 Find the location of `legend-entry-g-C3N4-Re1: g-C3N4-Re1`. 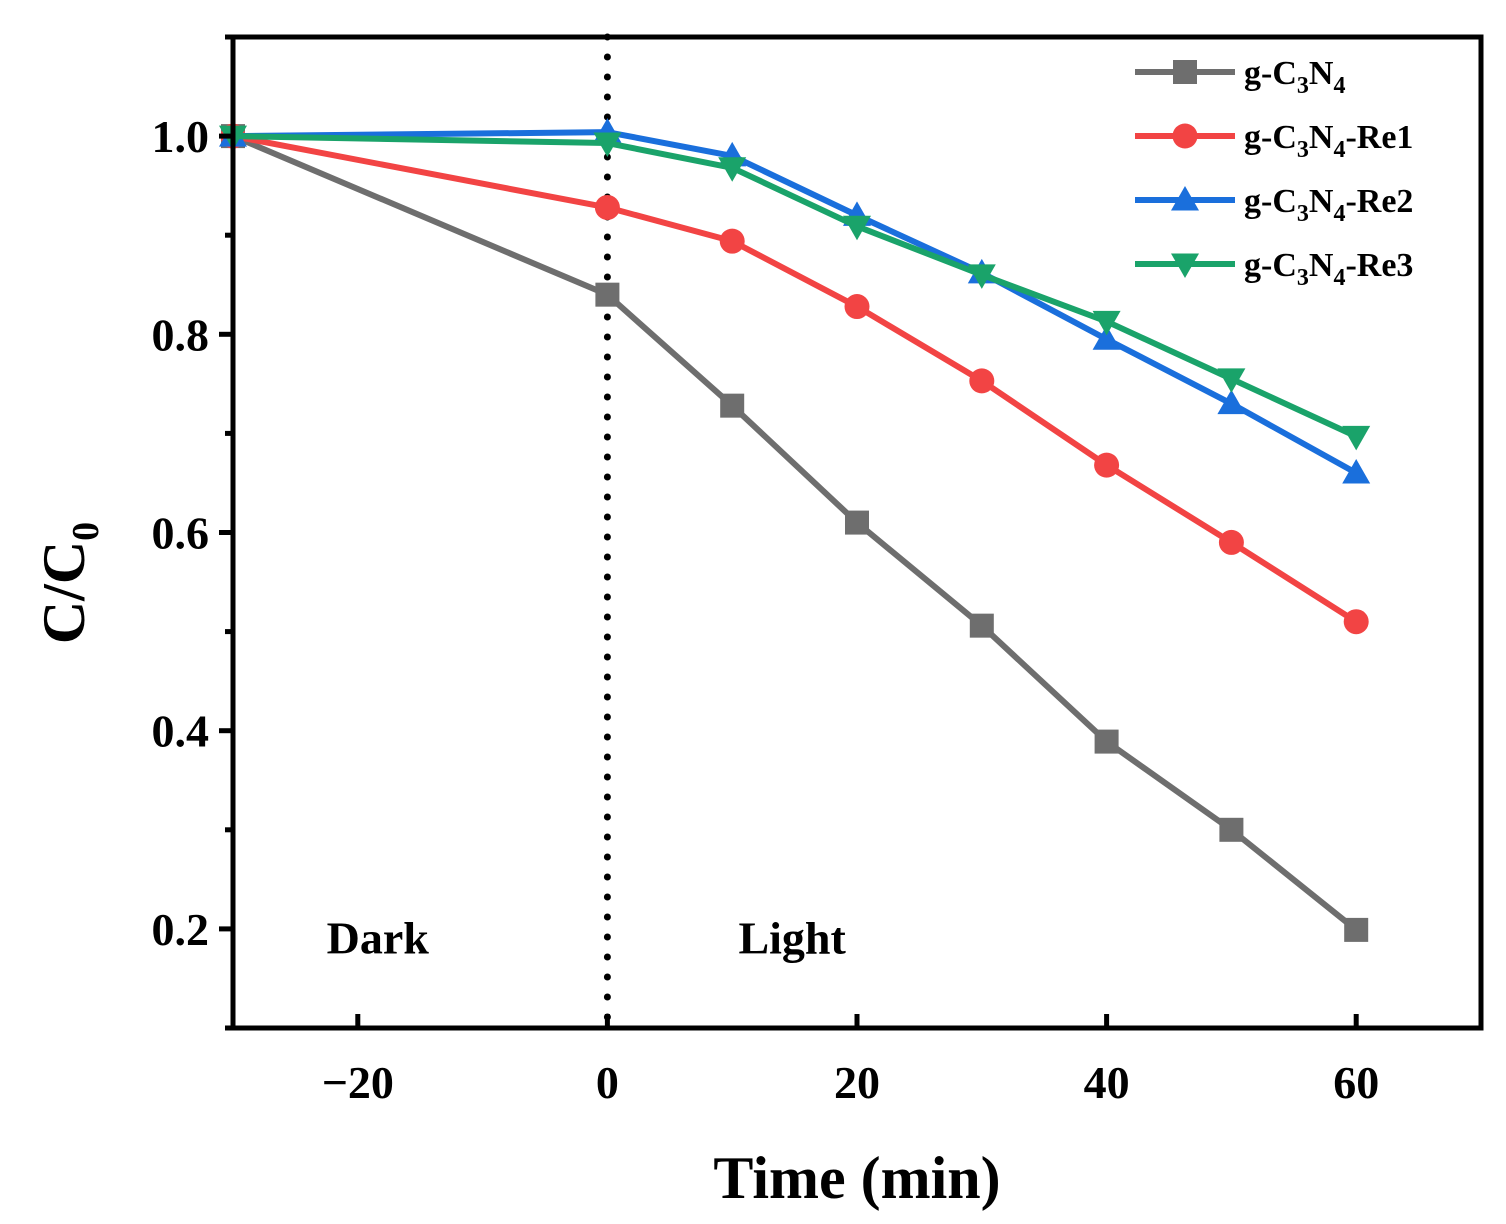

legend-entry-g-C3N4-Re1: g-C3N4-Re1 is located at coordinates (1274, 141).